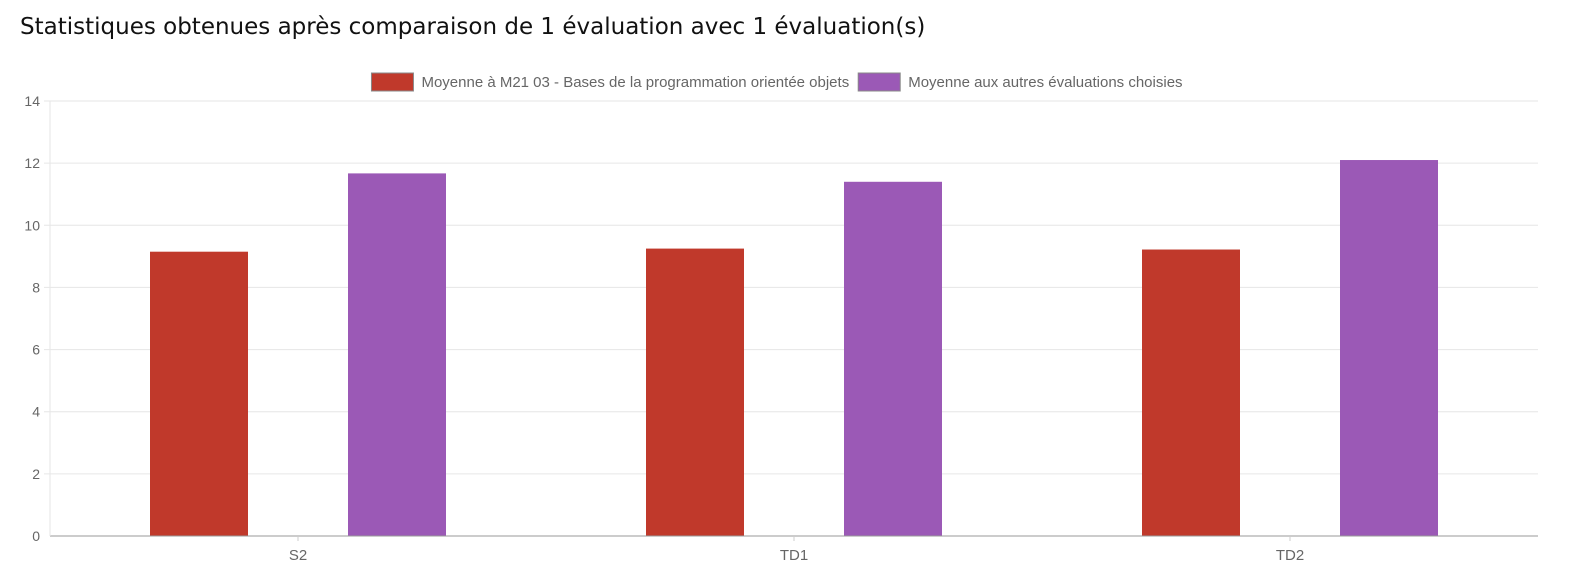 This screenshot has width=1583, height=579. I want to click on x-category-label: TD1, so click(794, 555).